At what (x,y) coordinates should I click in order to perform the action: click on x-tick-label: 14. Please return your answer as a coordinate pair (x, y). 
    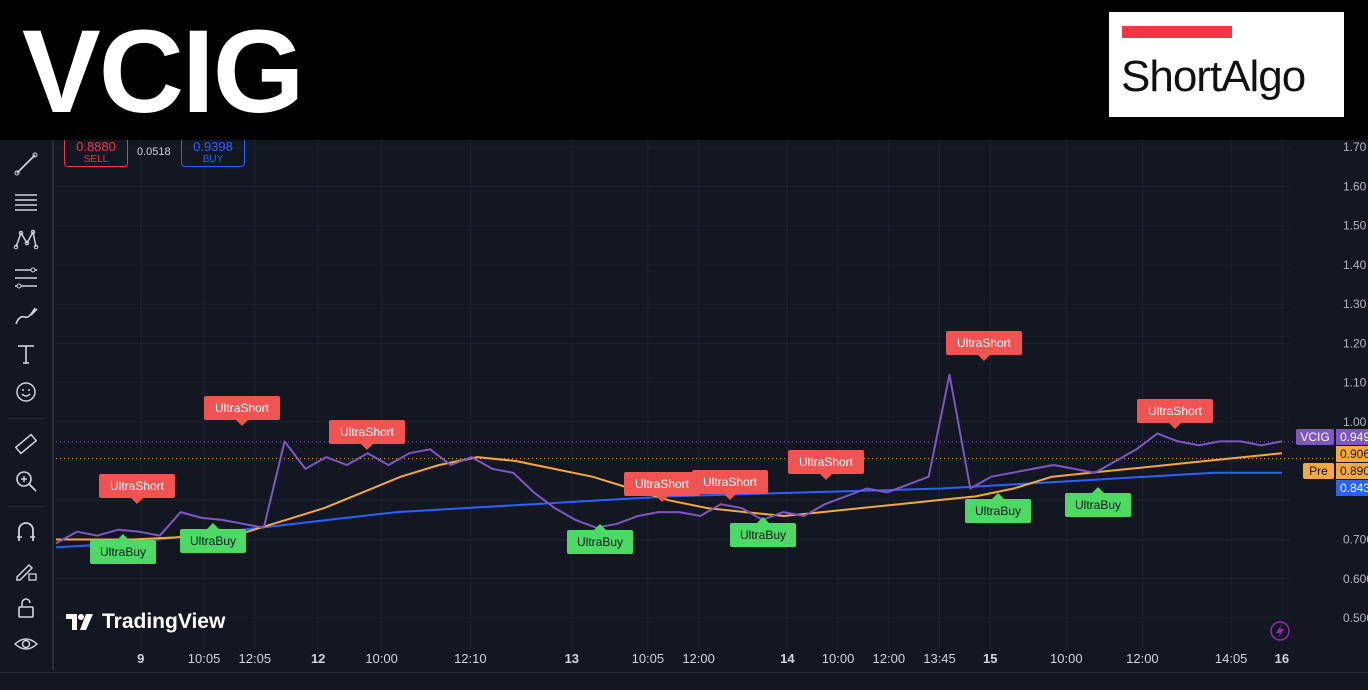
    Looking at the image, I should click on (787, 658).